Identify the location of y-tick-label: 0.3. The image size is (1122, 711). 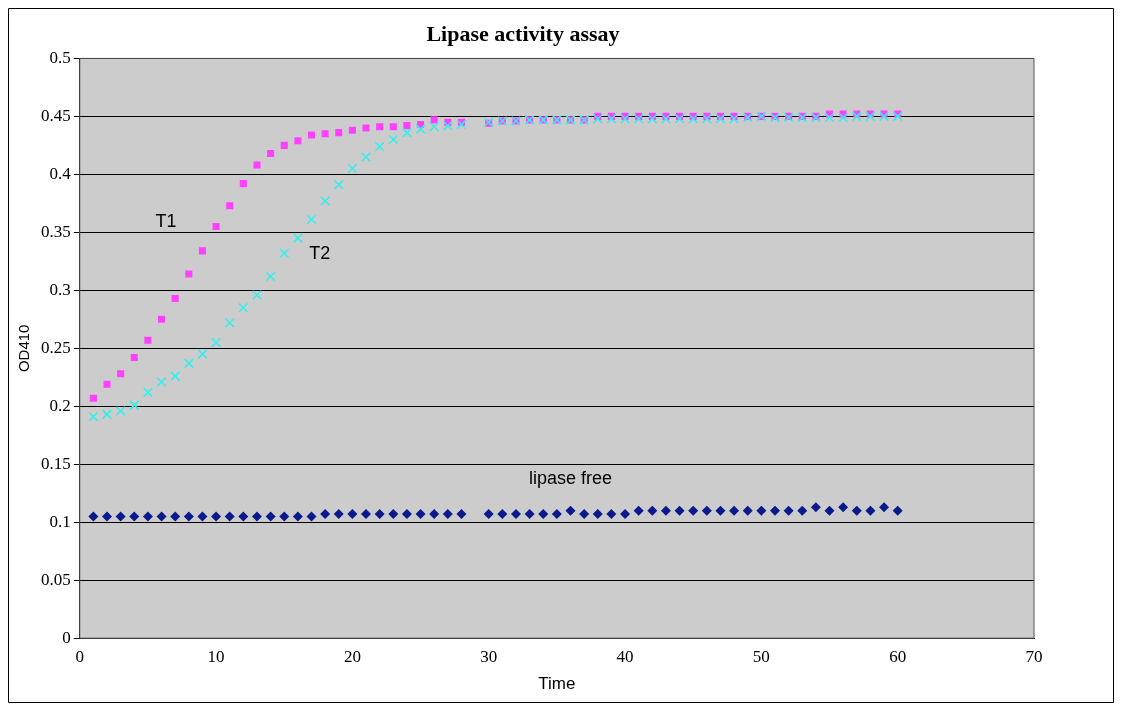
(60, 289).